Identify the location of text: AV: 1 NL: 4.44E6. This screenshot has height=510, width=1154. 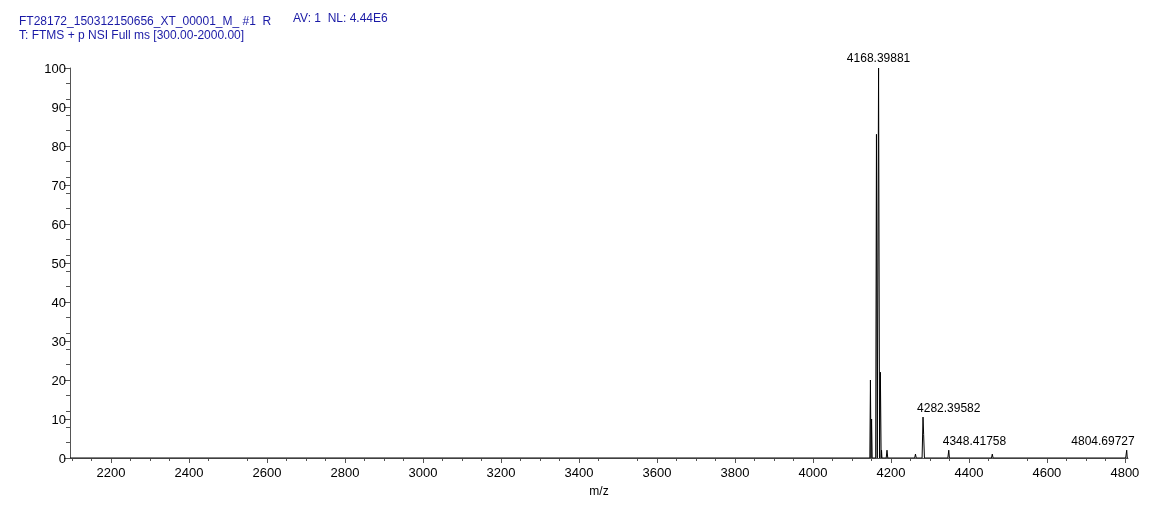
(341, 18).